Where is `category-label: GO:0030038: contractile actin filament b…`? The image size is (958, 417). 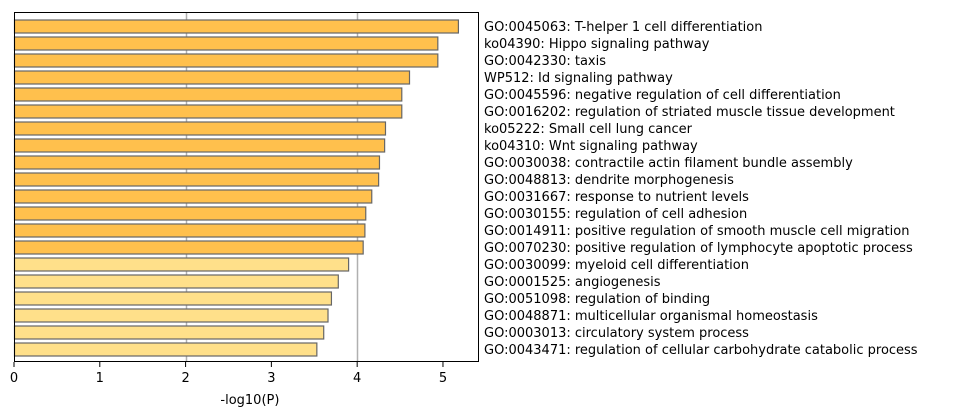
category-label: GO:0030038: contractile actin filament b… is located at coordinates (668, 163).